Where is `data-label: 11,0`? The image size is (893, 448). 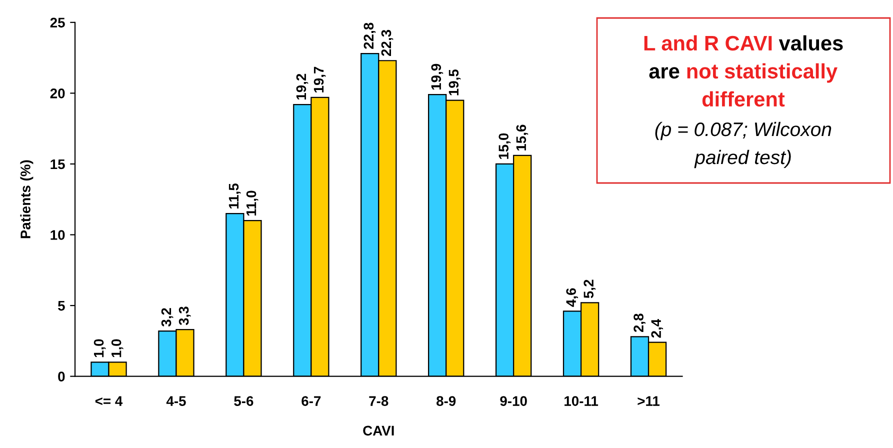 data-label: 11,0 is located at coordinates (252, 203).